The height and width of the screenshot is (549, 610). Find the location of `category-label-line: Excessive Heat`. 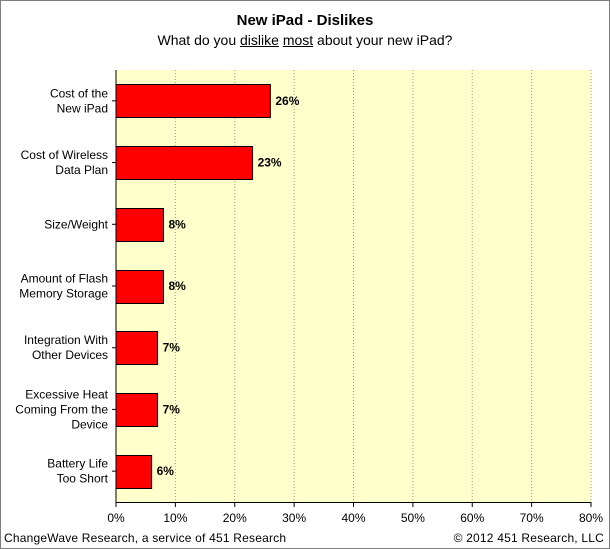

category-label-line: Excessive Heat is located at coordinates (66, 394).